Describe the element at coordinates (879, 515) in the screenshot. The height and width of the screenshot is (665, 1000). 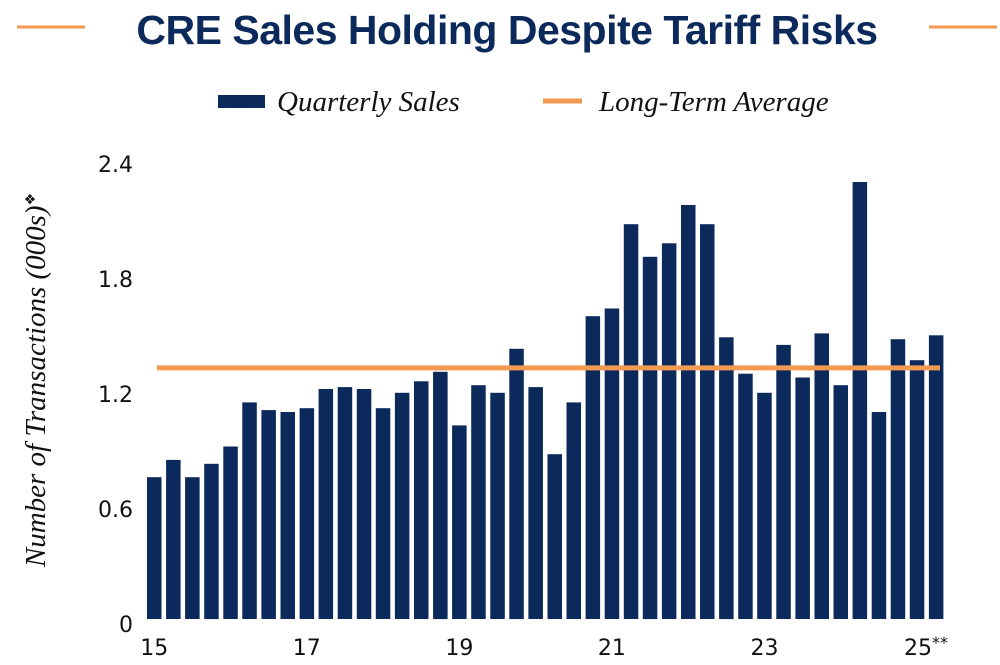
I see `bar-24Q3` at that location.